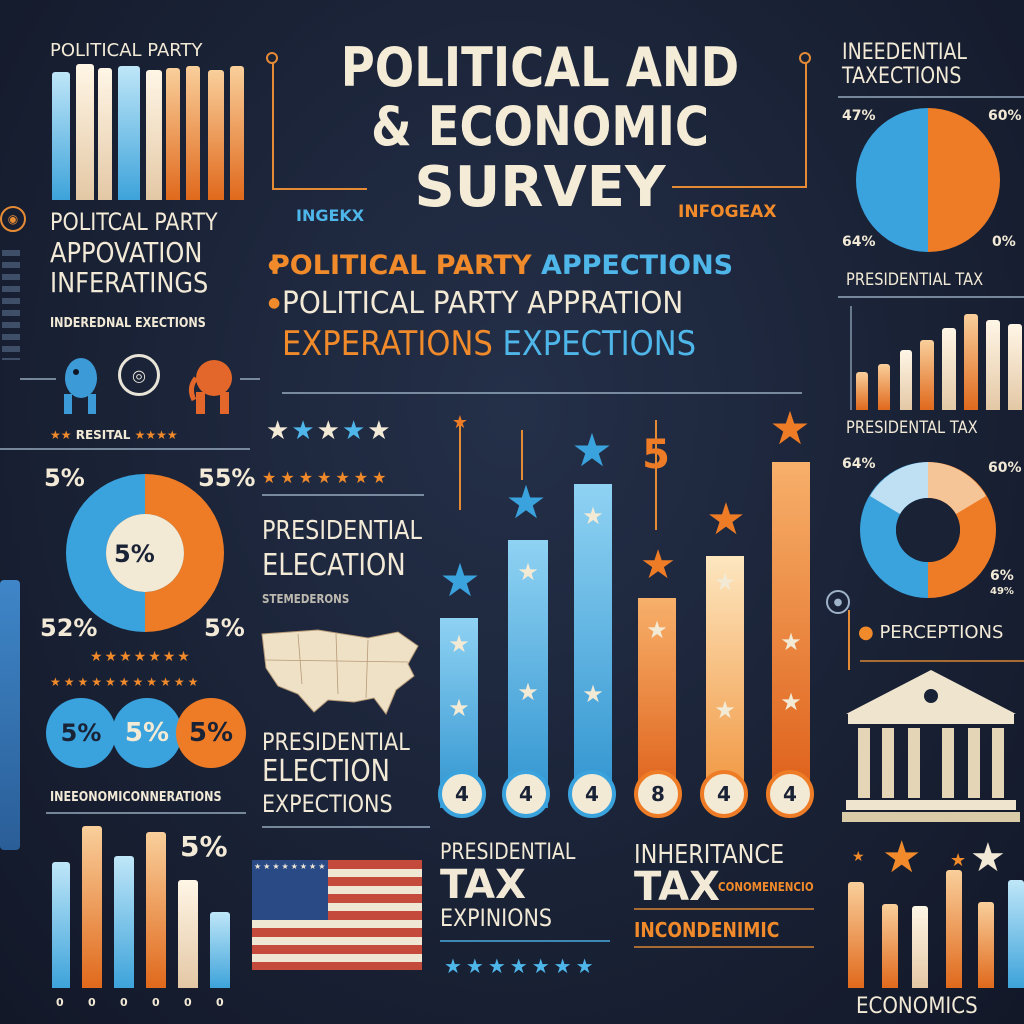 This screenshot has width=1024, height=1024. Describe the element at coordinates (931, 97) in the screenshot. I see `right-title-divider` at that location.